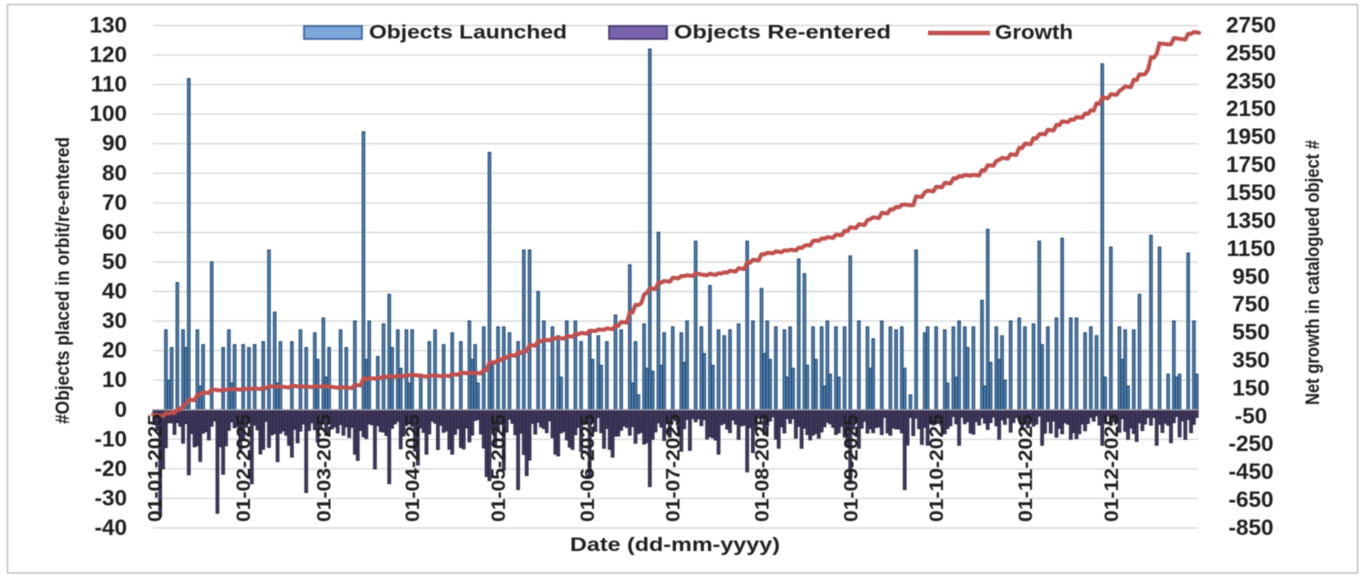  I want to click on svg-text: 130, so click(108, 25).